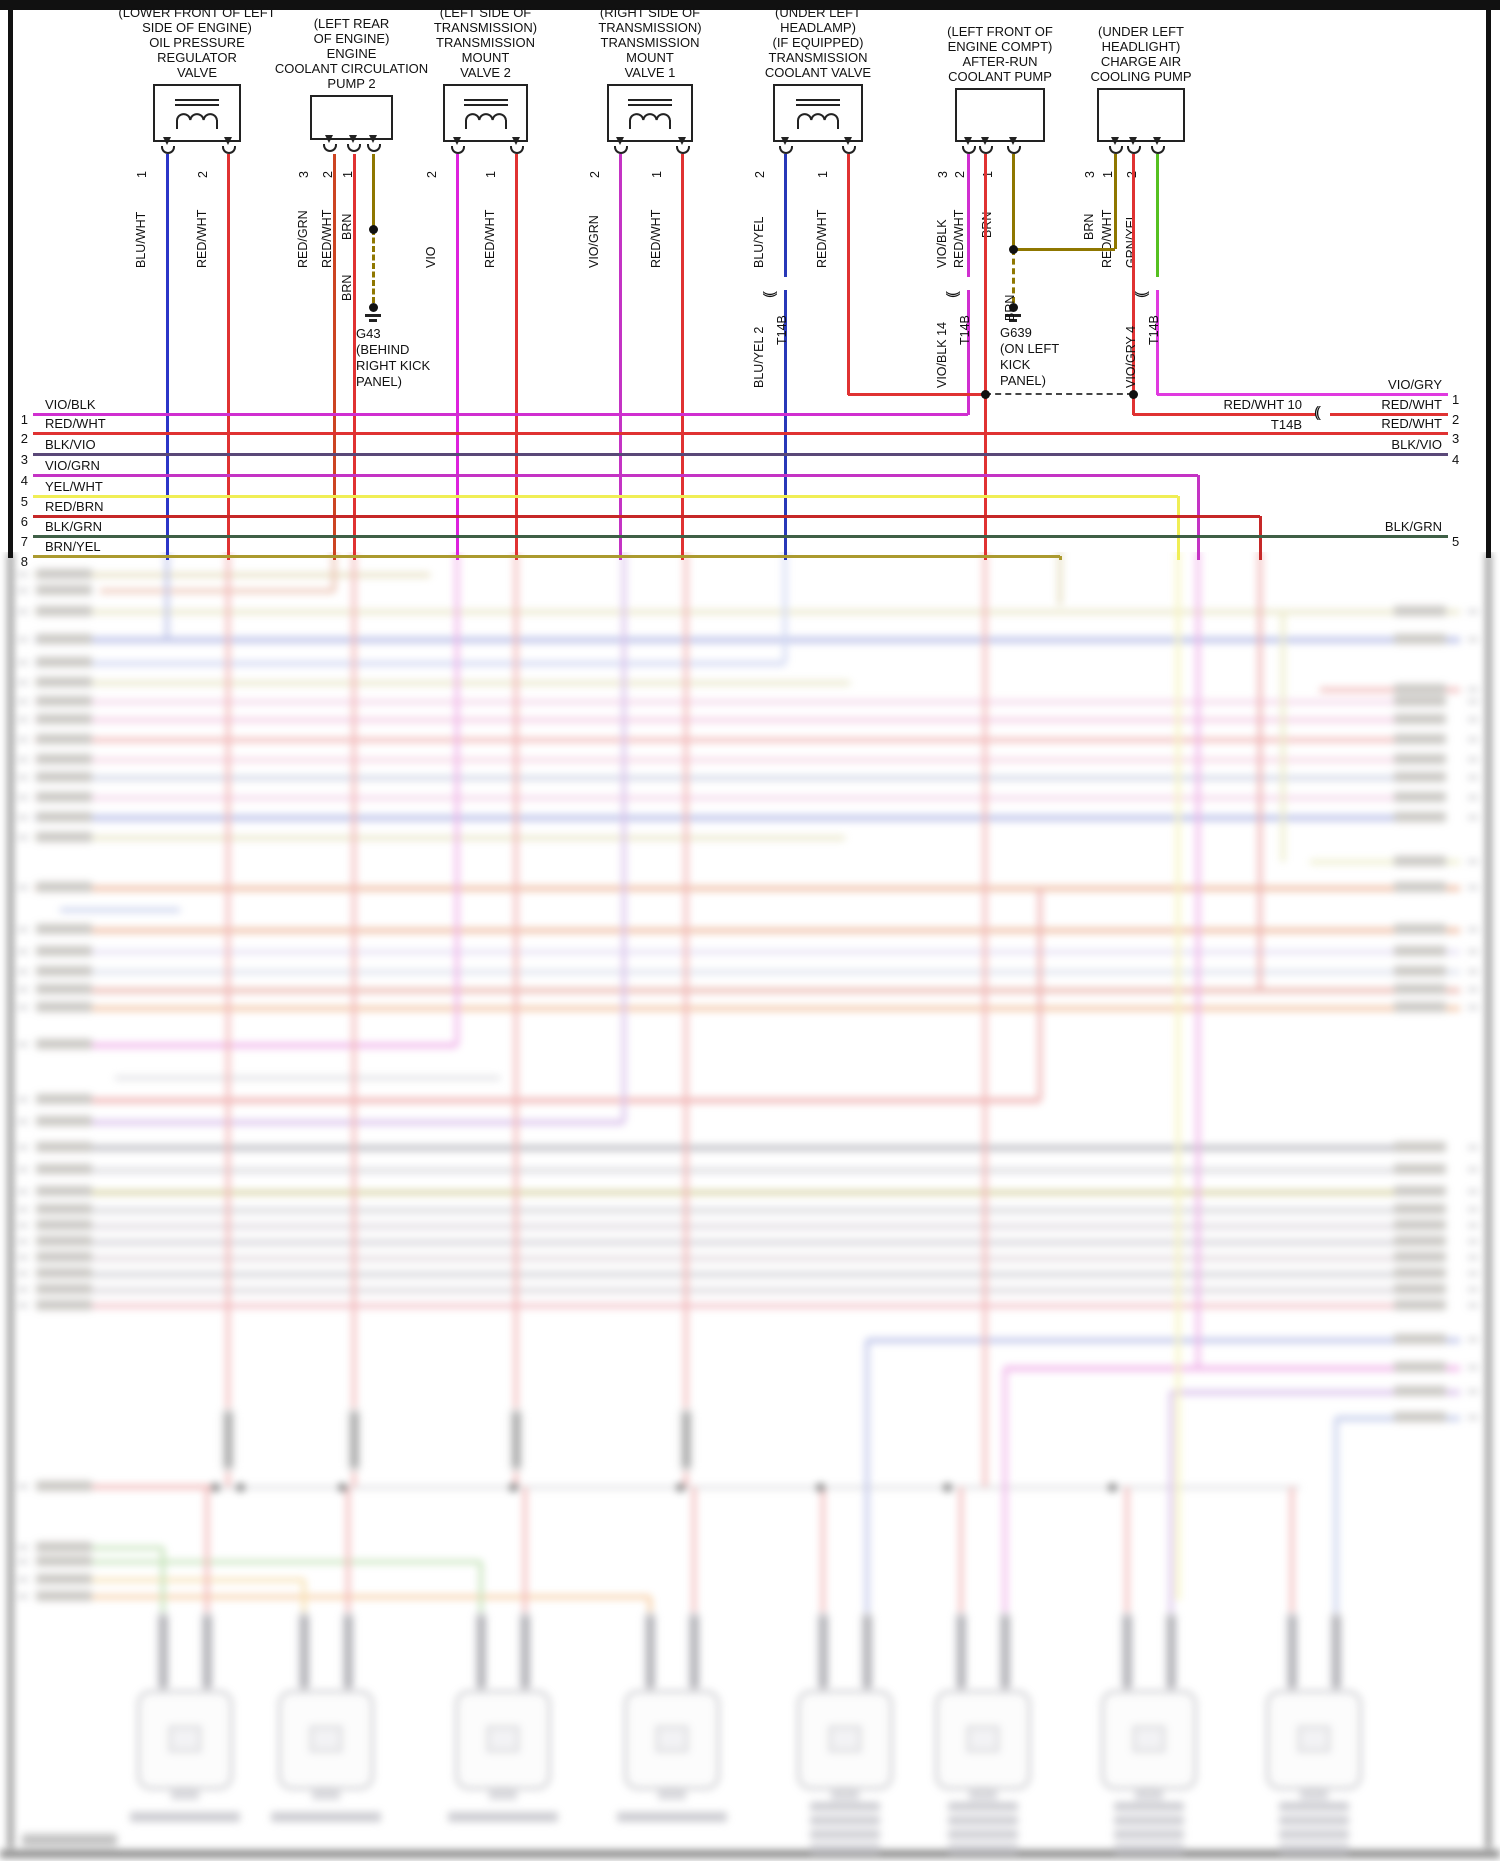 This screenshot has height=1861, width=1500. I want to click on component-label-line: MOUNT, so click(650, 57).